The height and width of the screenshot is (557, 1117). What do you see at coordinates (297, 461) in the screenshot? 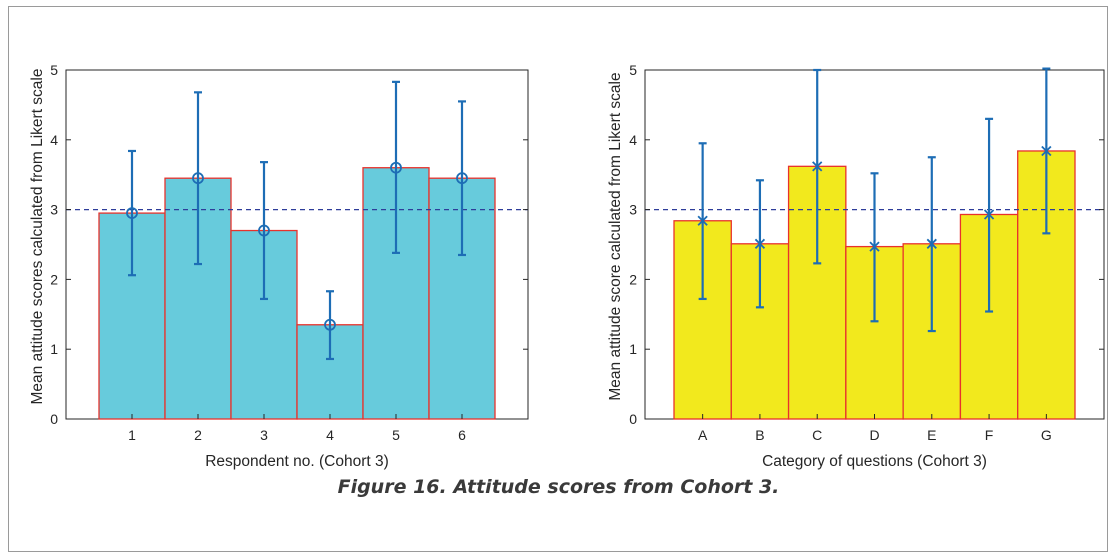
I see `x-axis-label: Respondent no. (Cohort 3)` at bounding box center [297, 461].